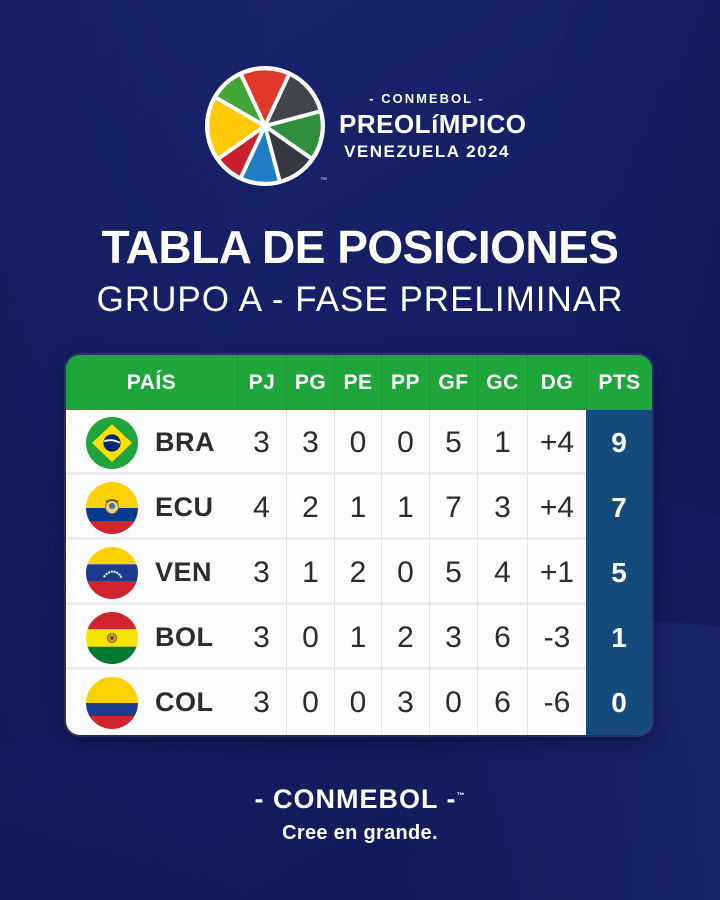 Image resolution: width=720 pixels, height=900 pixels. I want to click on page-title: TABLA DE POSICIONES, so click(360, 247).